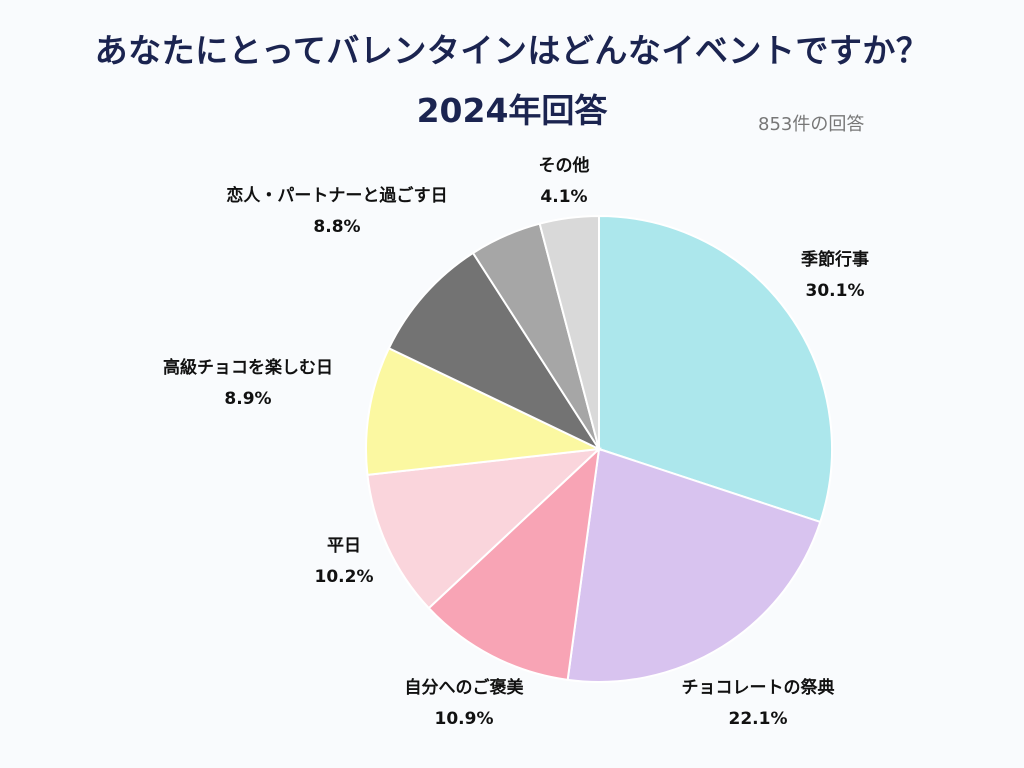 Image resolution: width=1024 pixels, height=768 pixels. What do you see at coordinates (564, 197) in the screenshot?
I see `slice-label-value: 4.1%` at bounding box center [564, 197].